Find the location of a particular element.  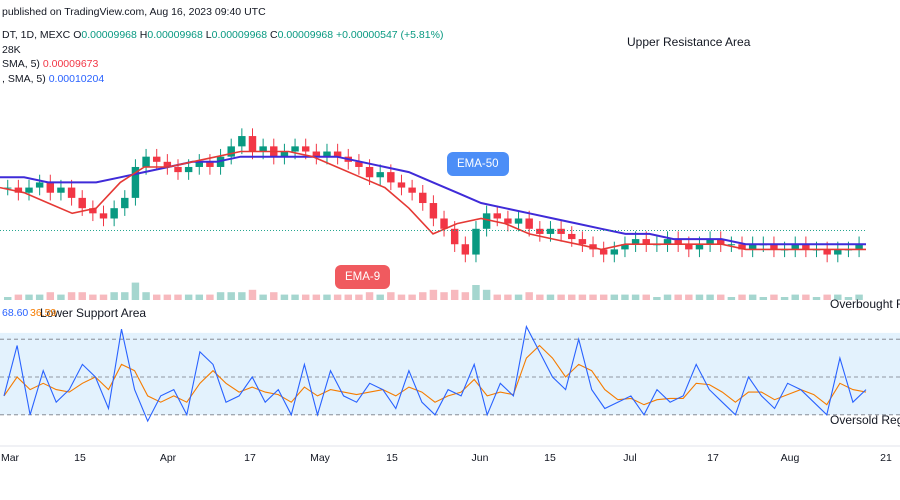

sma-slow-line: , SMA, 5) 0.00010204 is located at coordinates (53, 79).